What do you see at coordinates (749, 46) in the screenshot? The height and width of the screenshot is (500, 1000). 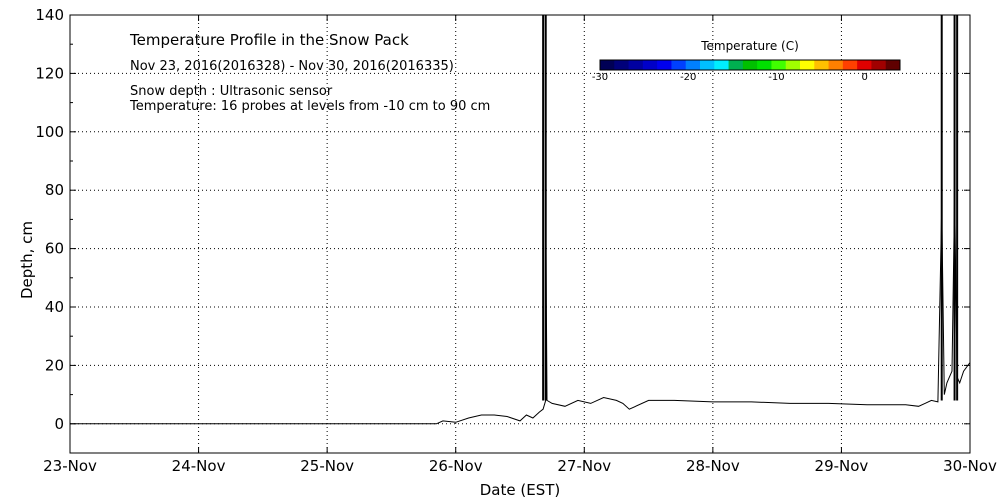 I see `colorbar-title: Temperature (C)` at bounding box center [749, 46].